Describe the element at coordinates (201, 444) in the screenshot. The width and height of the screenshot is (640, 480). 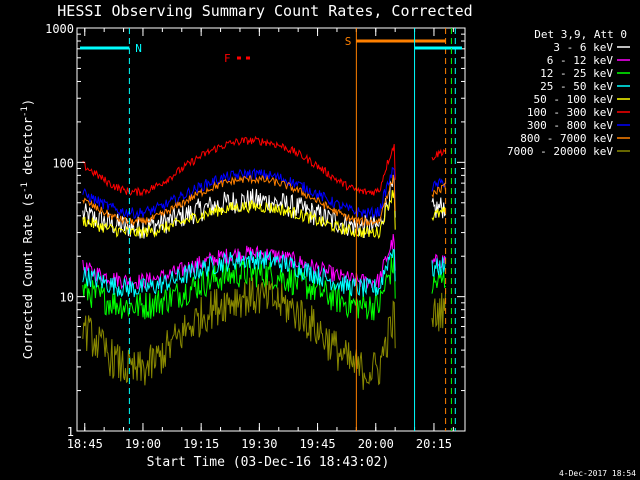
I see `x-tick-label: 19:15` at that location.